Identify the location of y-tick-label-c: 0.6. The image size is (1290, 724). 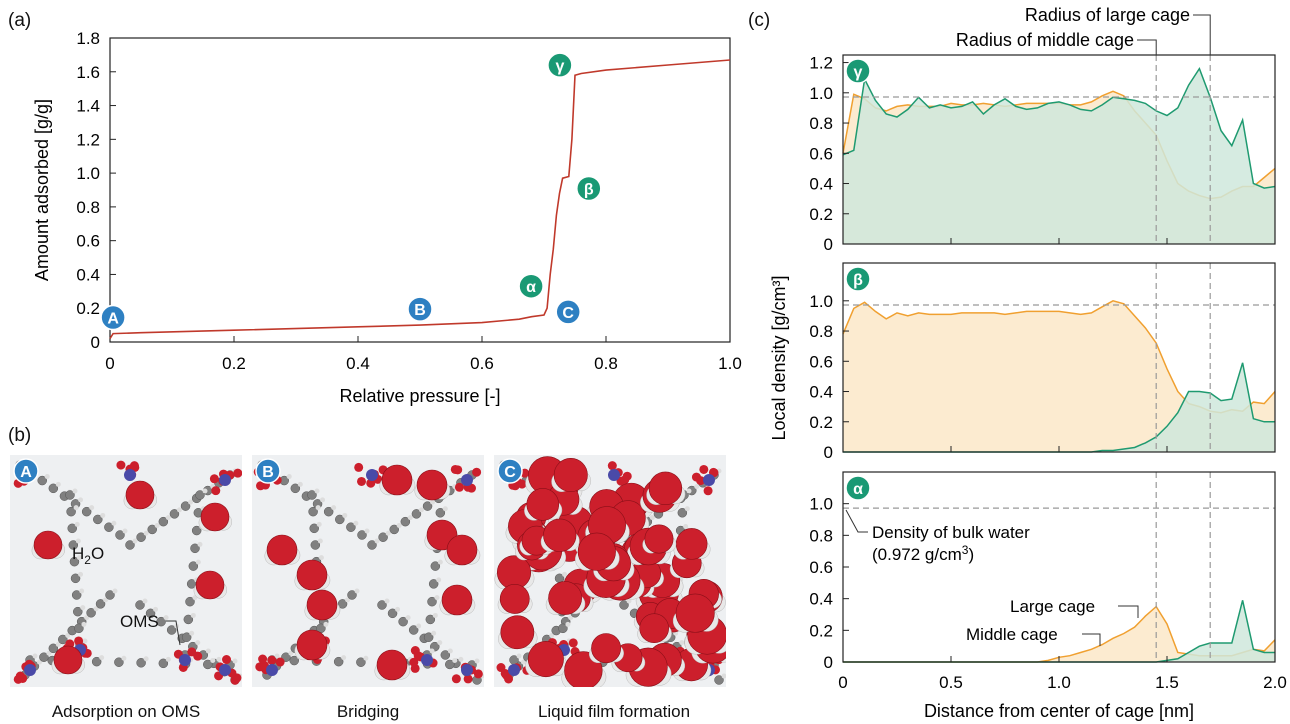
(821, 361).